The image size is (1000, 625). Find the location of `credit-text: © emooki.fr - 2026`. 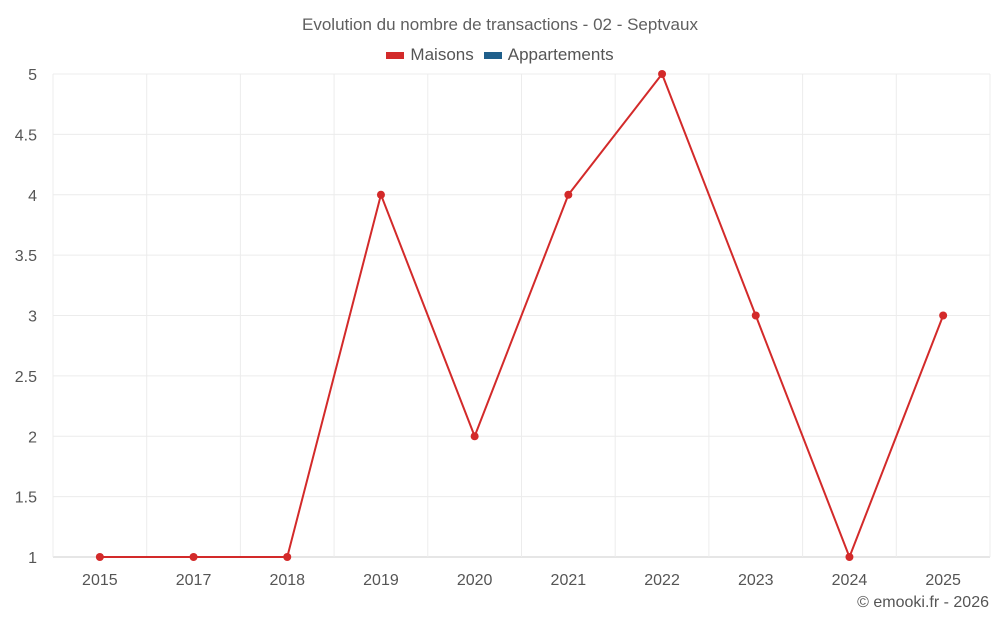

credit-text: © emooki.fr - 2026 is located at coordinates (923, 602).